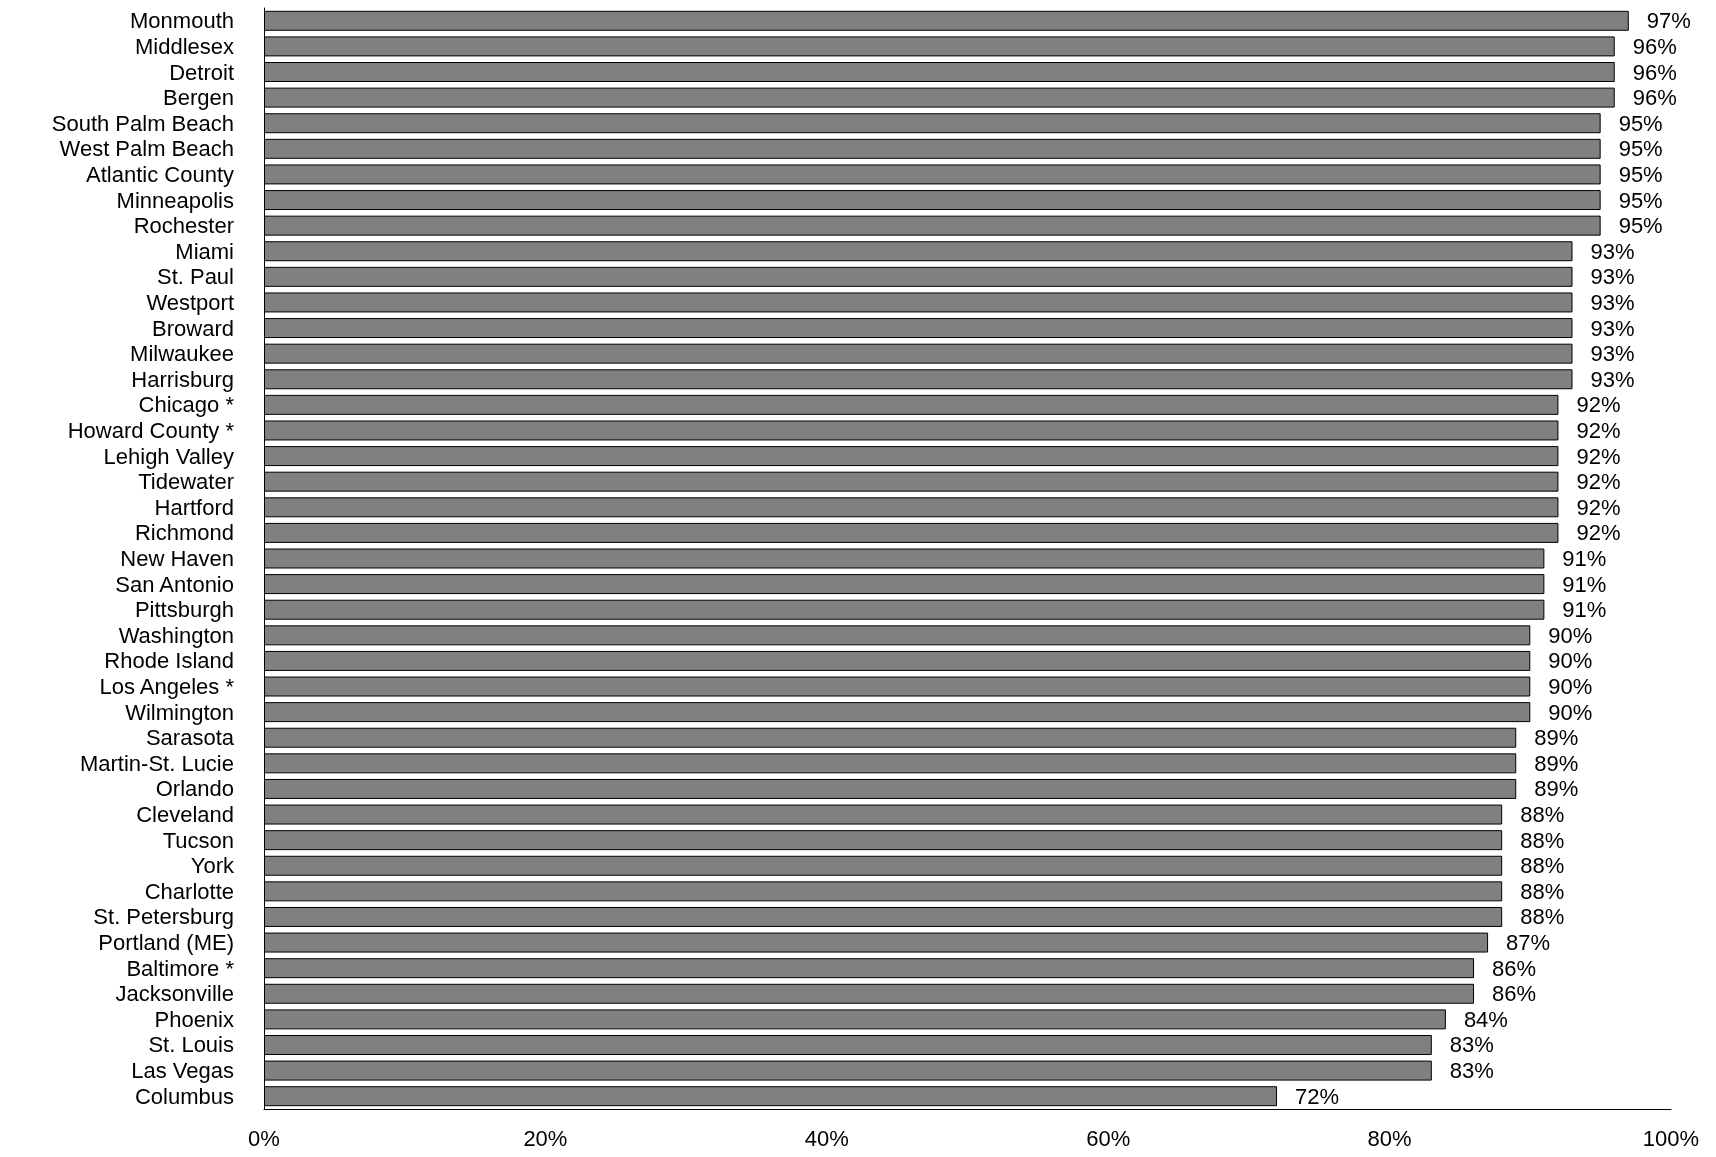  Describe the element at coordinates (183, 226) in the screenshot. I see `y-tick-label: Rochester` at that location.